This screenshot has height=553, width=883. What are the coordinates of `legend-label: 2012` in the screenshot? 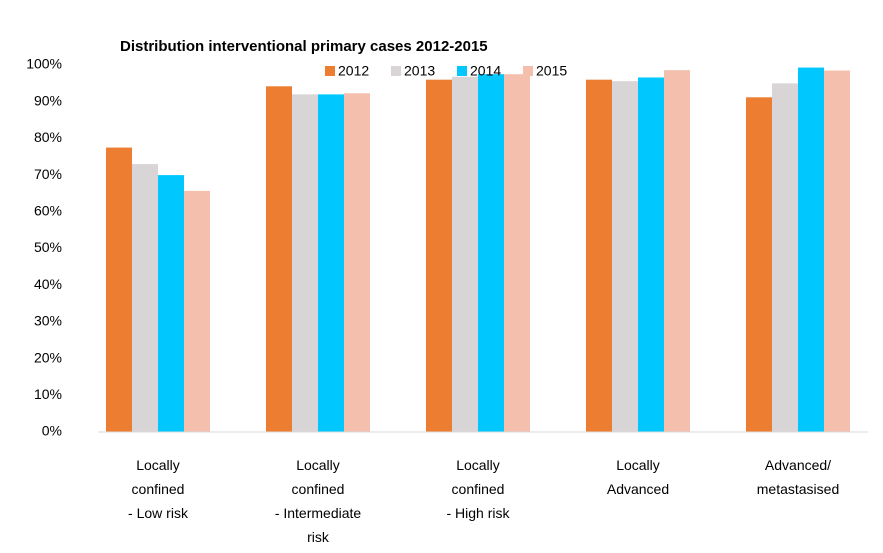 It's located at (353, 71).